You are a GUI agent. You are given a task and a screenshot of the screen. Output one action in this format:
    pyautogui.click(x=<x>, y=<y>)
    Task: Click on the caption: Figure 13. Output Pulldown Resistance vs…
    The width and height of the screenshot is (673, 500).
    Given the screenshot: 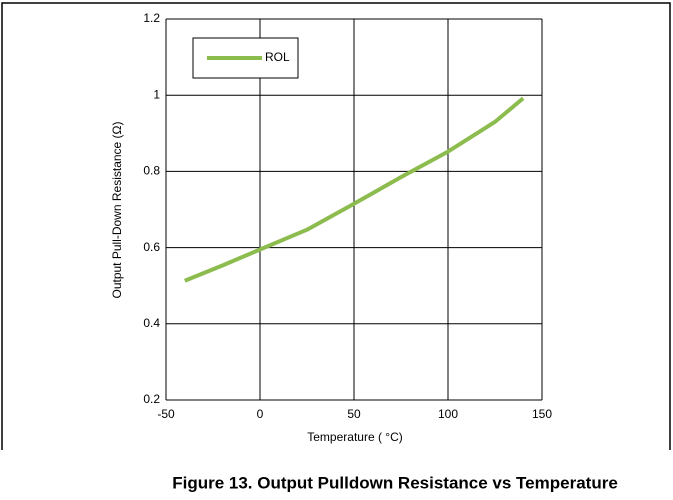 What is the action you would take?
    pyautogui.click(x=395, y=482)
    